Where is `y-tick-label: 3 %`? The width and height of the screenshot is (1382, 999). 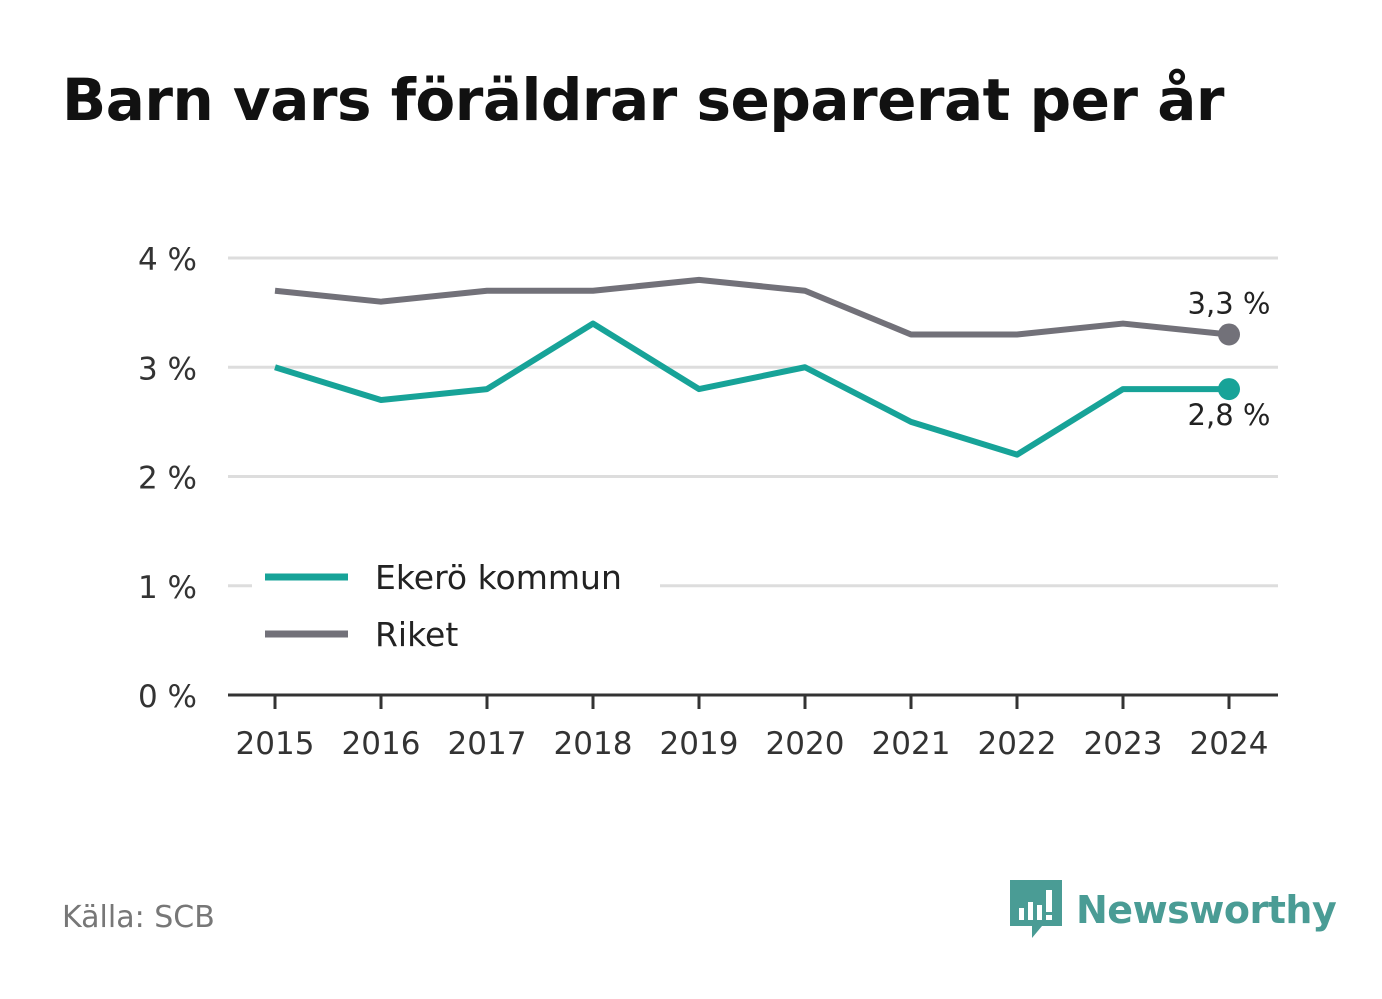 y-tick-label: 3 % is located at coordinates (167, 369).